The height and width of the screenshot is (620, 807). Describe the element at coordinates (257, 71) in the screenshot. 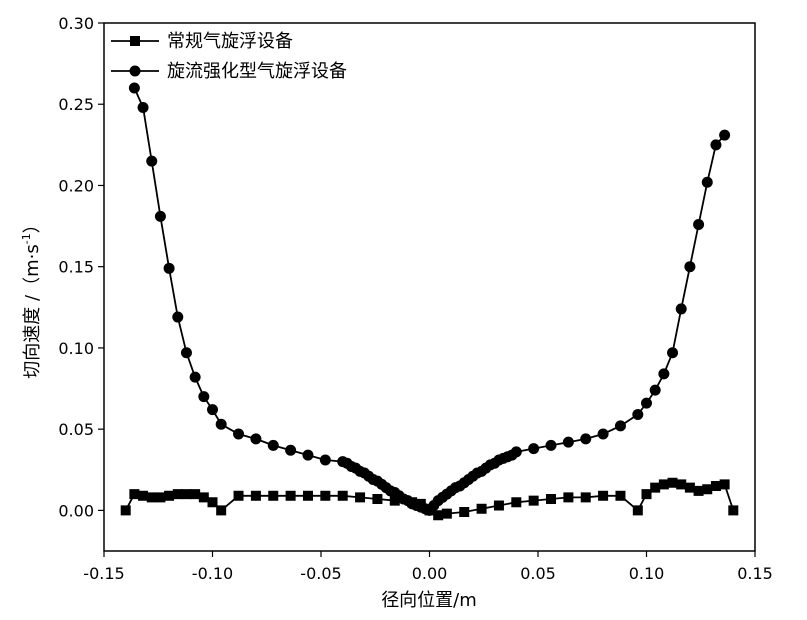

I see `legend-label-series-2: 旋流强化型气旋浮设备` at that location.